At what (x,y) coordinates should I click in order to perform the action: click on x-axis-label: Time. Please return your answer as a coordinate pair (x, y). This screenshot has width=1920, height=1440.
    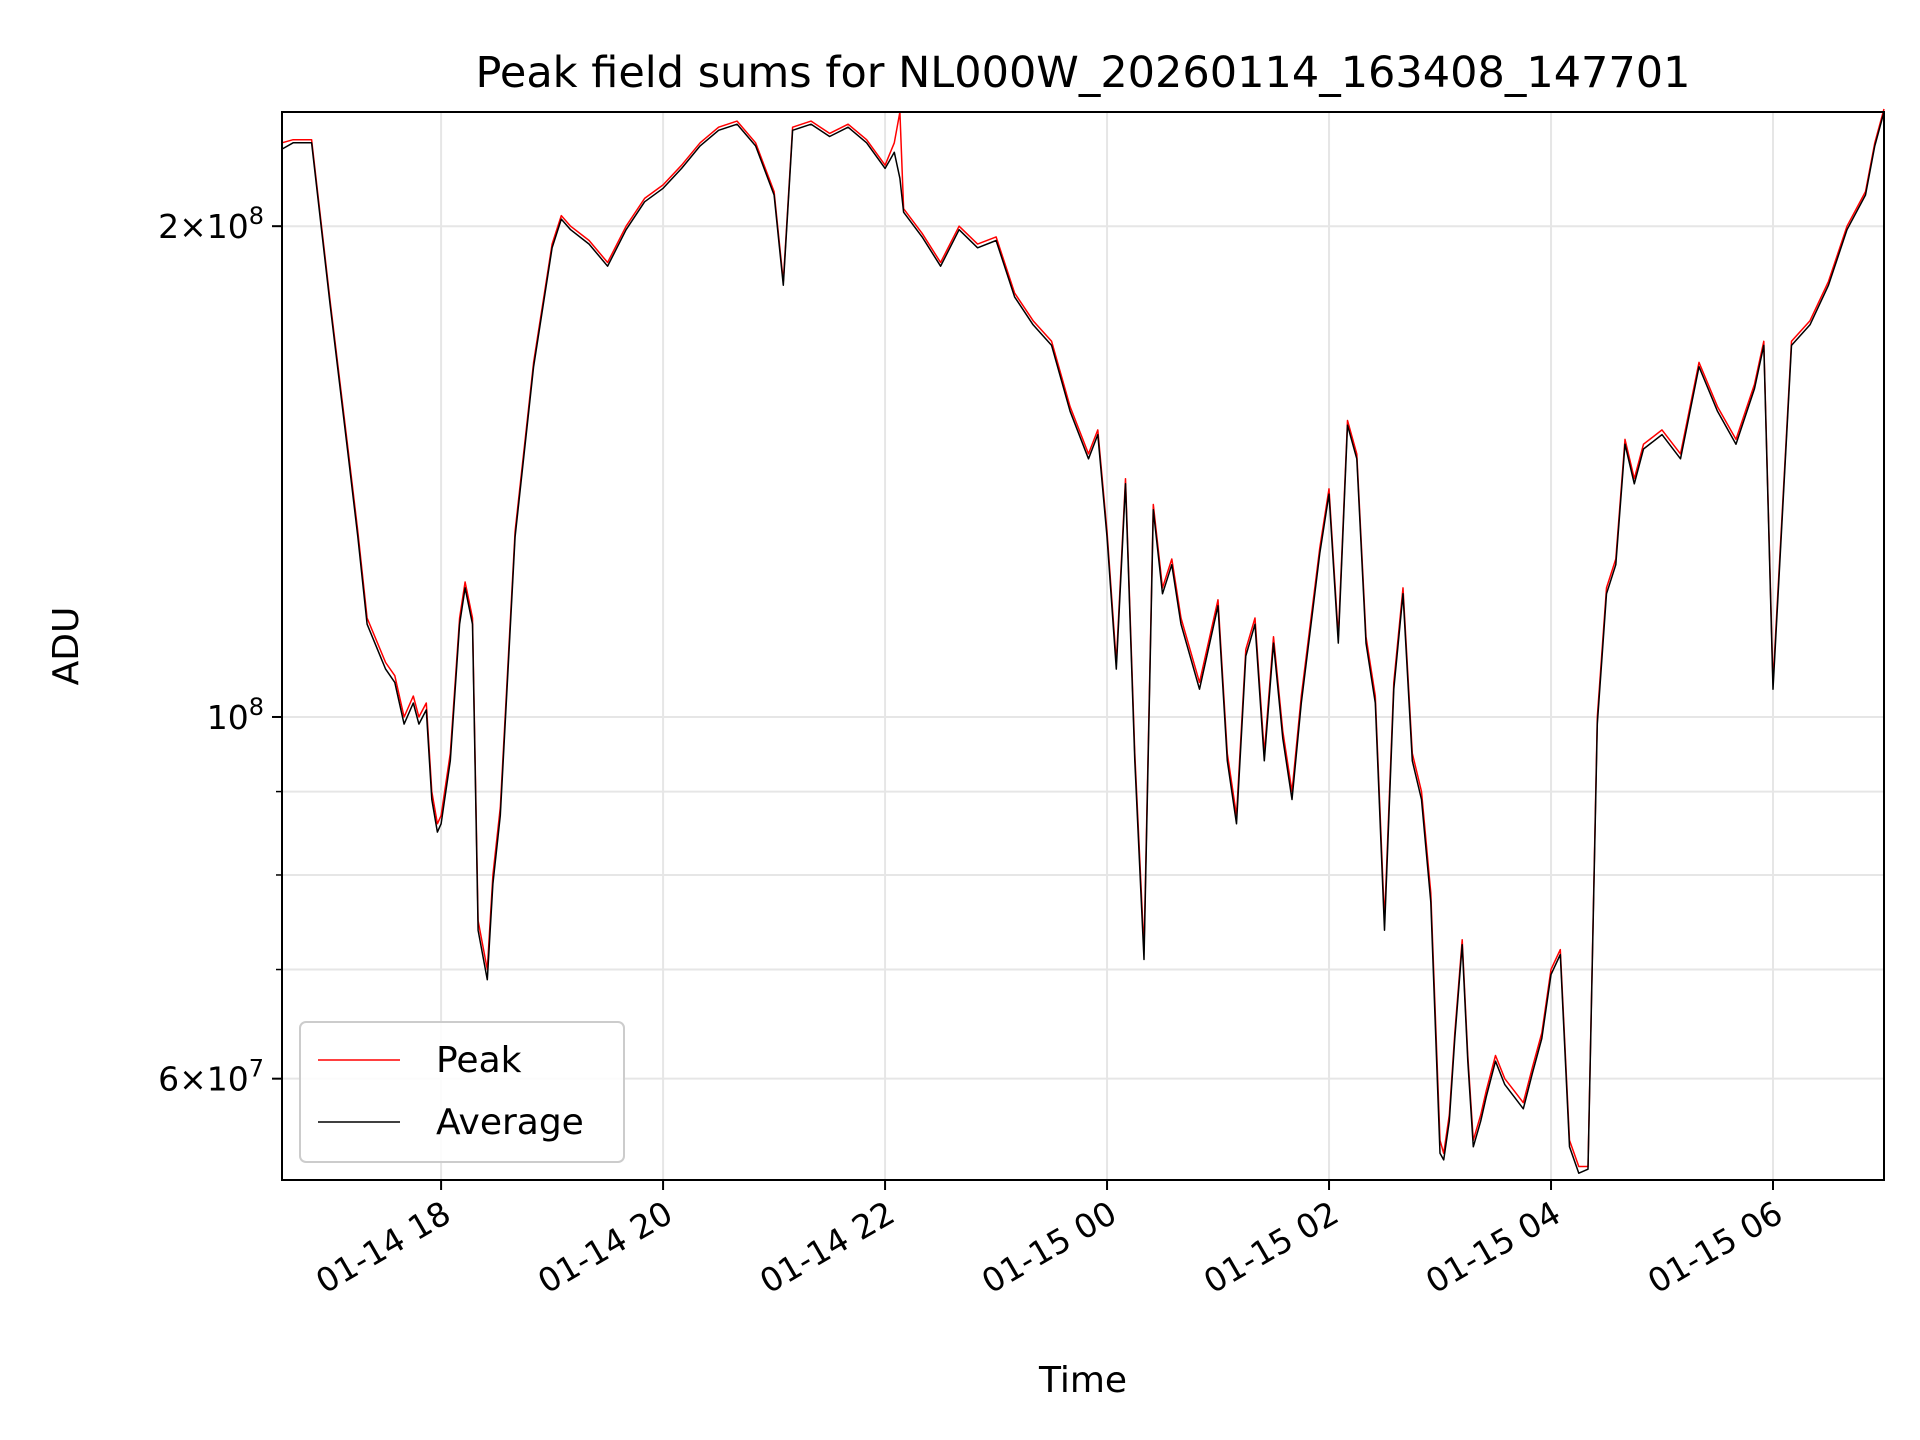
    Looking at the image, I should click on (1082, 1380).